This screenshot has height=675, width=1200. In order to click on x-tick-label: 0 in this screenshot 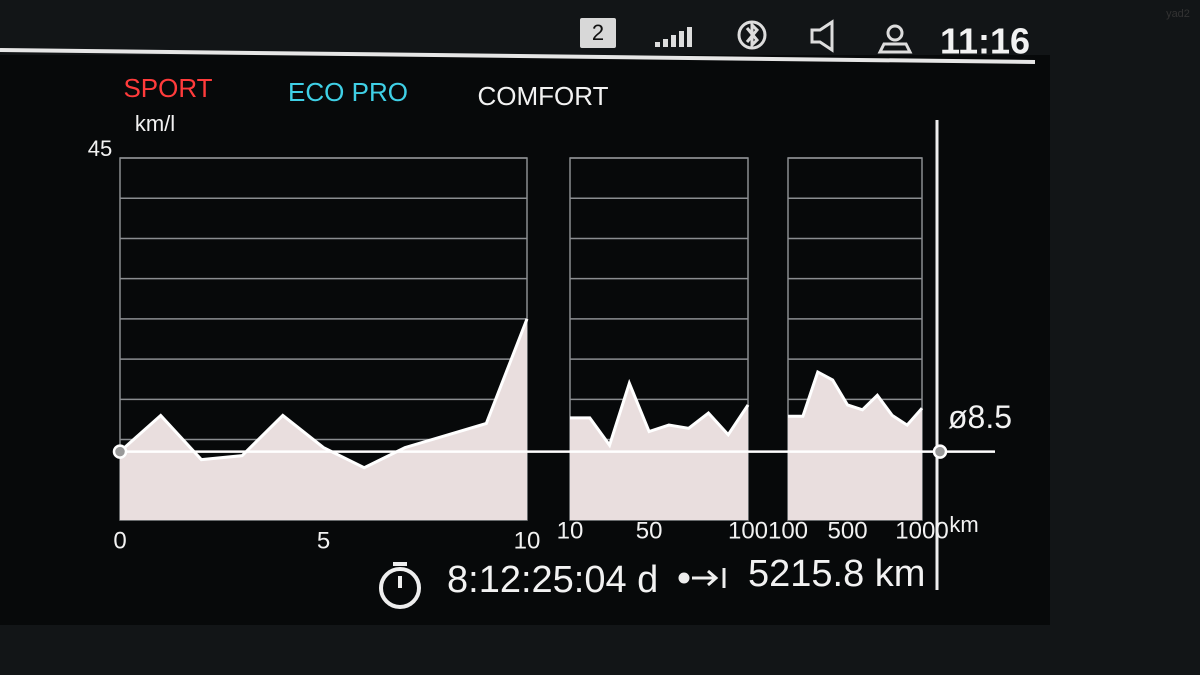, I will do `click(119, 540)`.